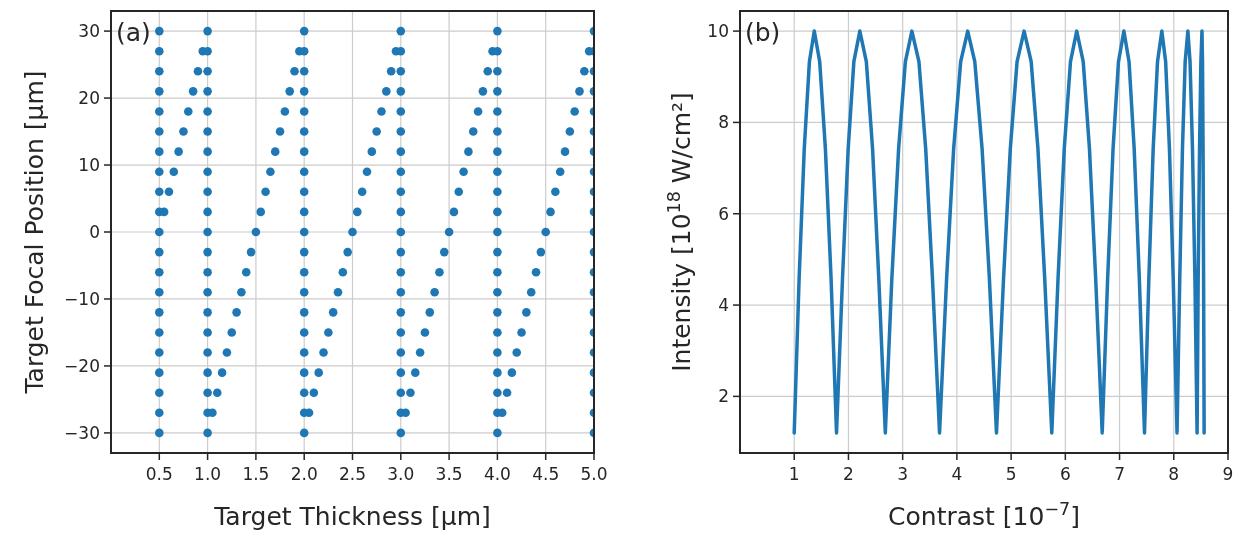  Describe the element at coordinates (723, 122) in the screenshot. I see `y-tick-label: 8` at that location.